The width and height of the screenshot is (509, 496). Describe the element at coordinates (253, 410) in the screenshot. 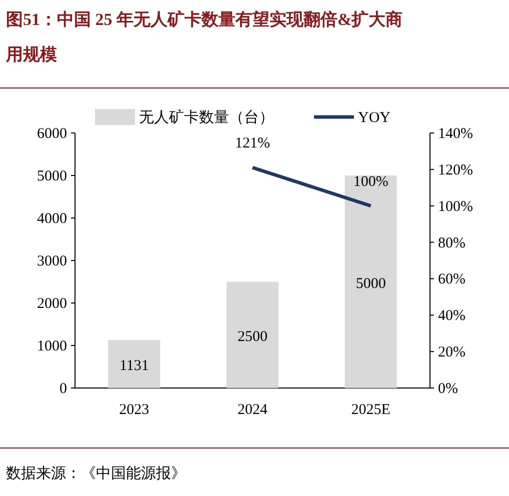

I see `x-tick-label: 2024` at that location.